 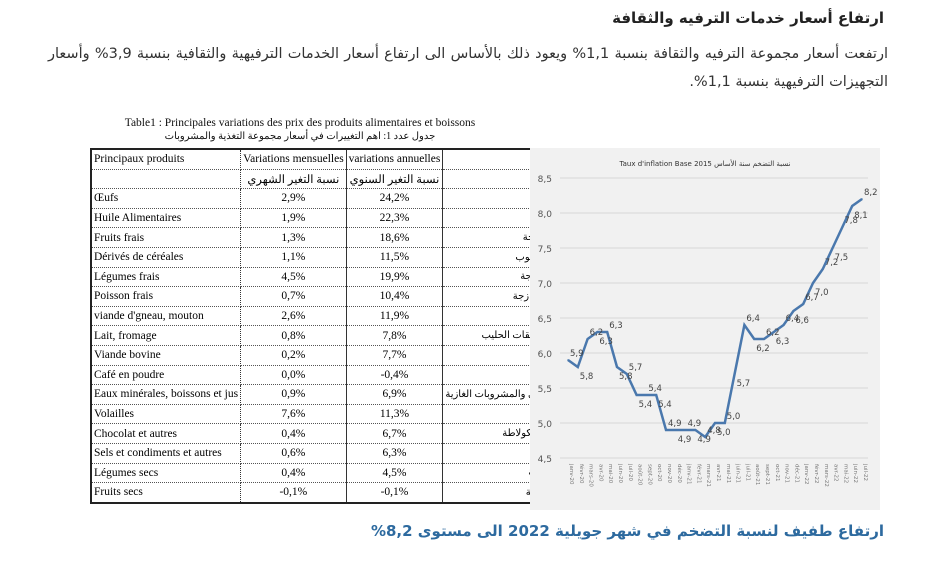 What do you see at coordinates (714, 431) in the screenshot?
I see `data-label: 4,8` at bounding box center [714, 431].